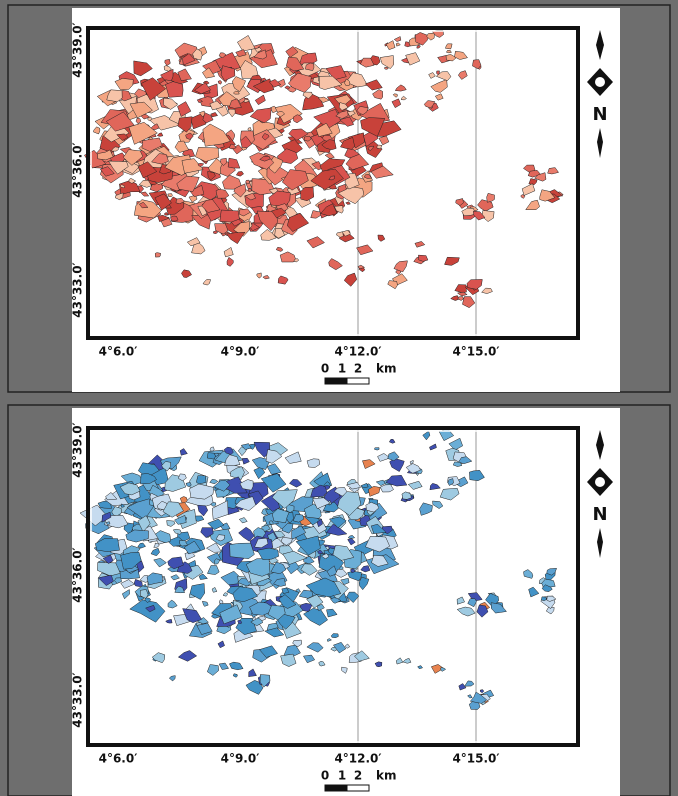 The height and width of the screenshot is (796, 678). I want to click on longitude-label: 4°6.0′, so click(118, 759).